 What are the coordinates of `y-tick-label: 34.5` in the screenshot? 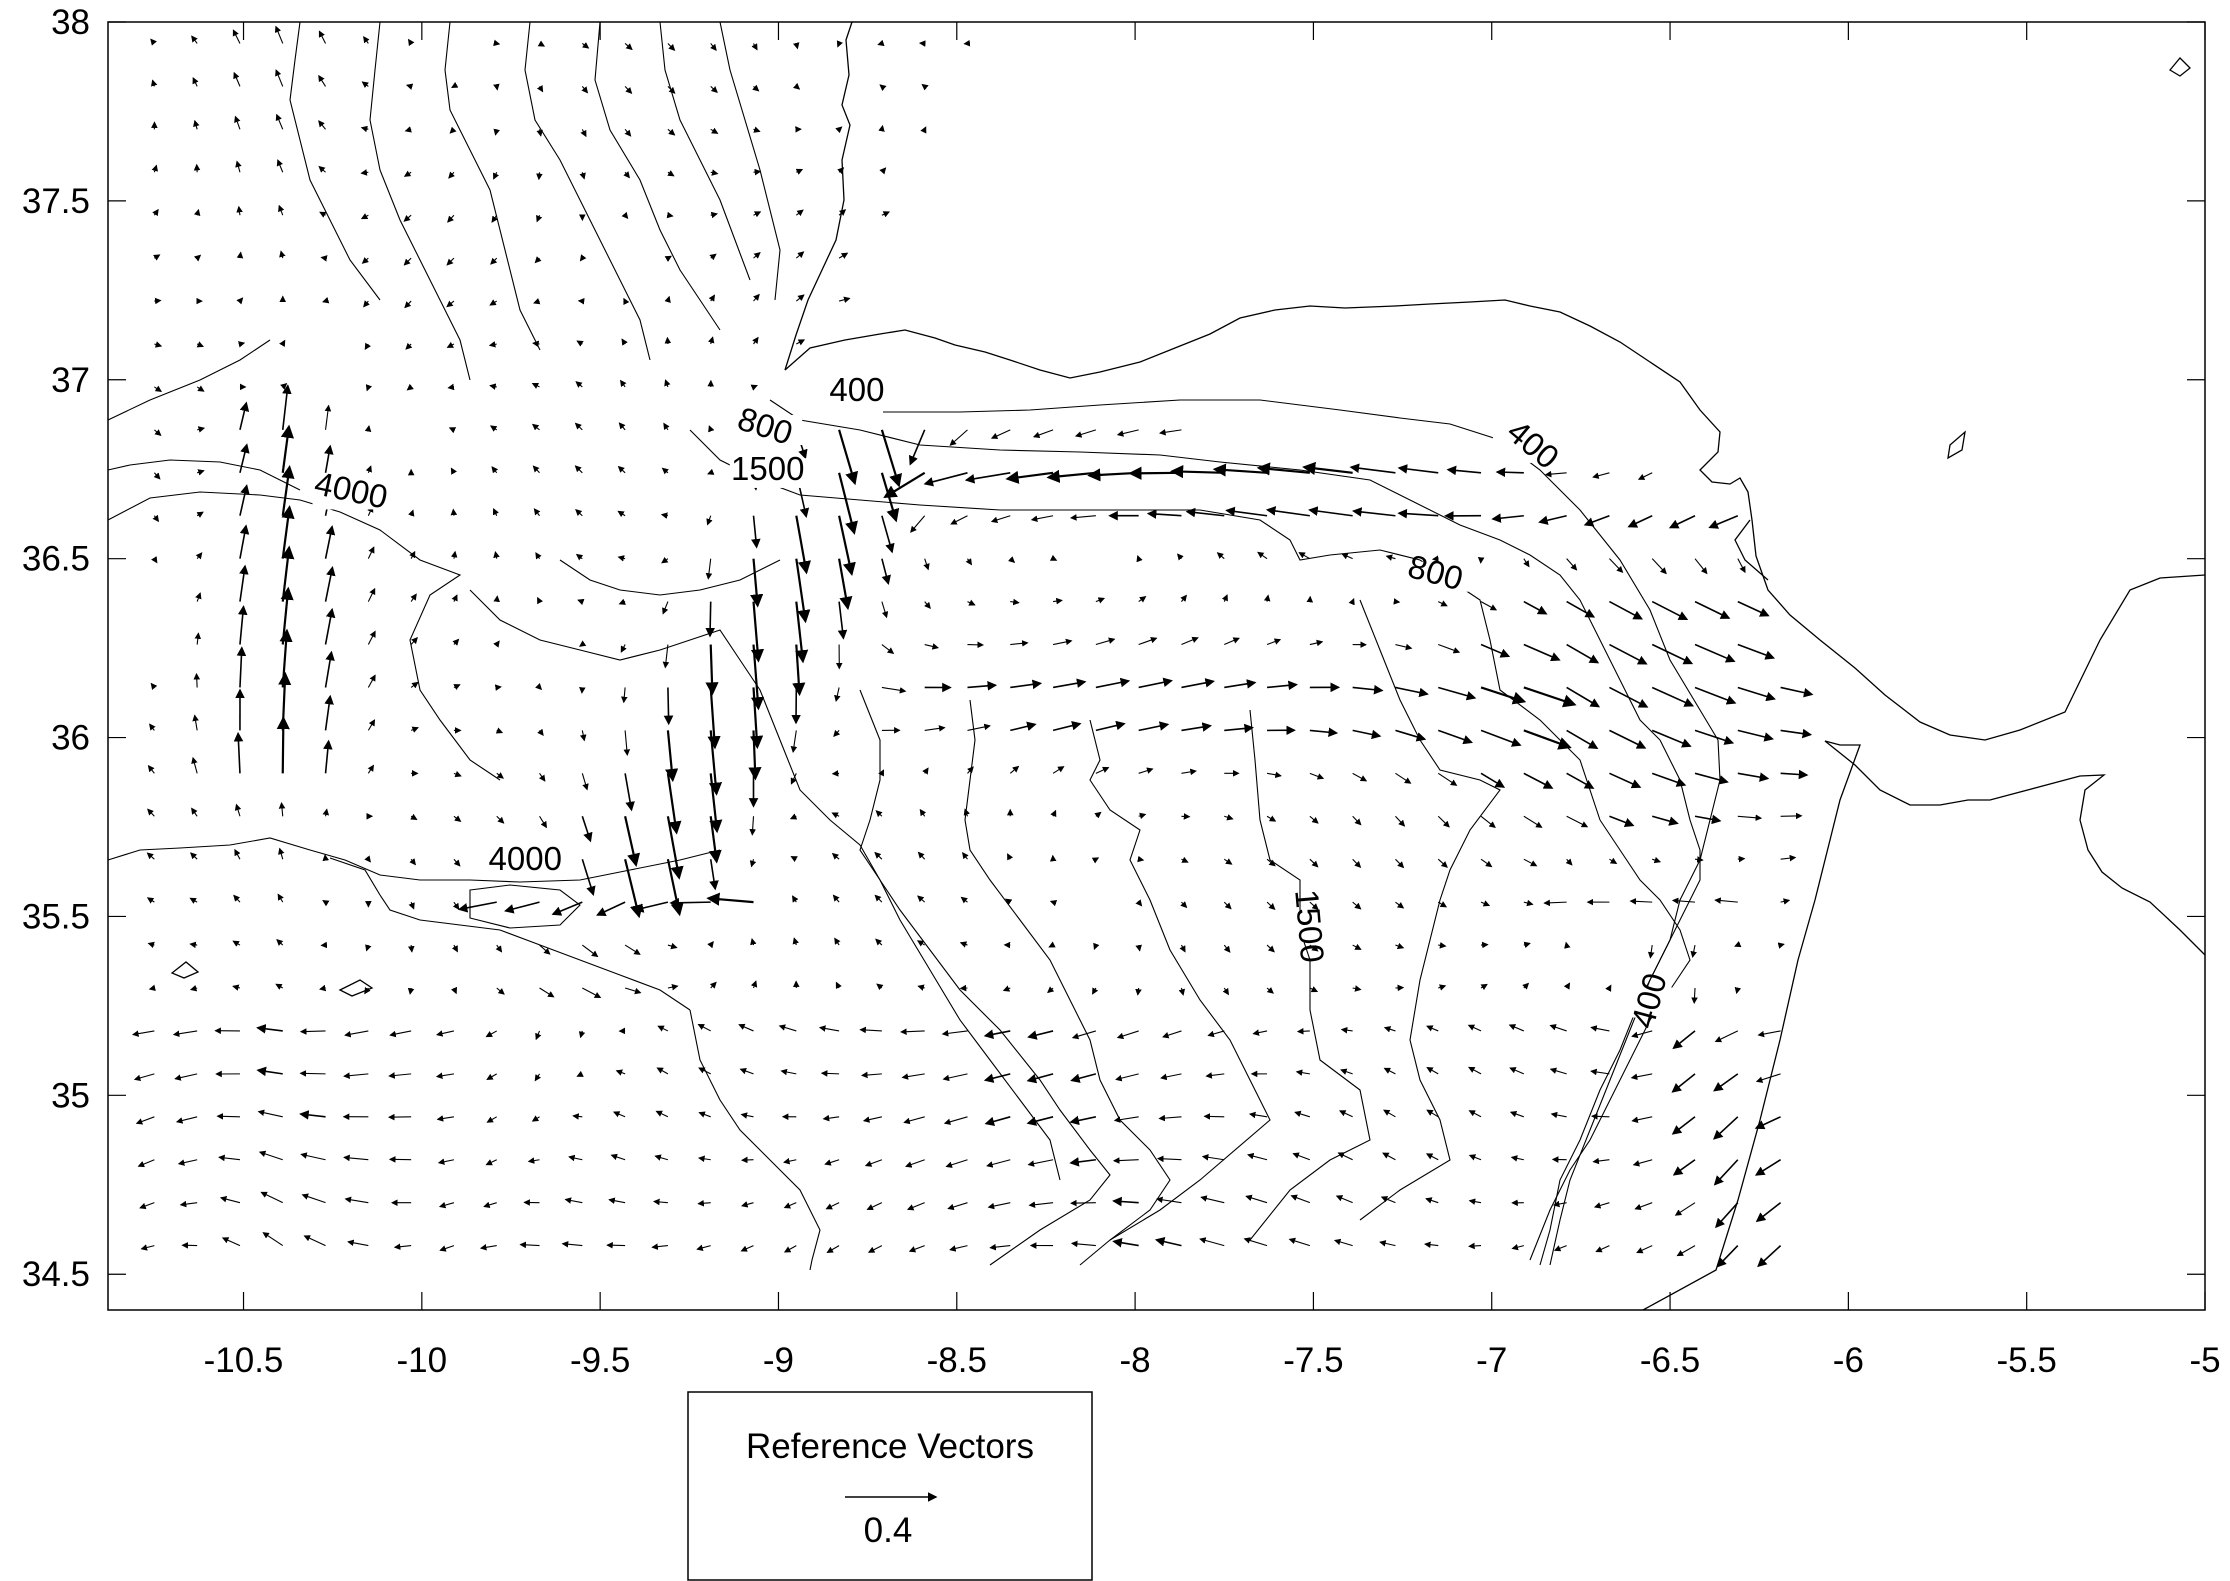 It's located at (56, 1274).